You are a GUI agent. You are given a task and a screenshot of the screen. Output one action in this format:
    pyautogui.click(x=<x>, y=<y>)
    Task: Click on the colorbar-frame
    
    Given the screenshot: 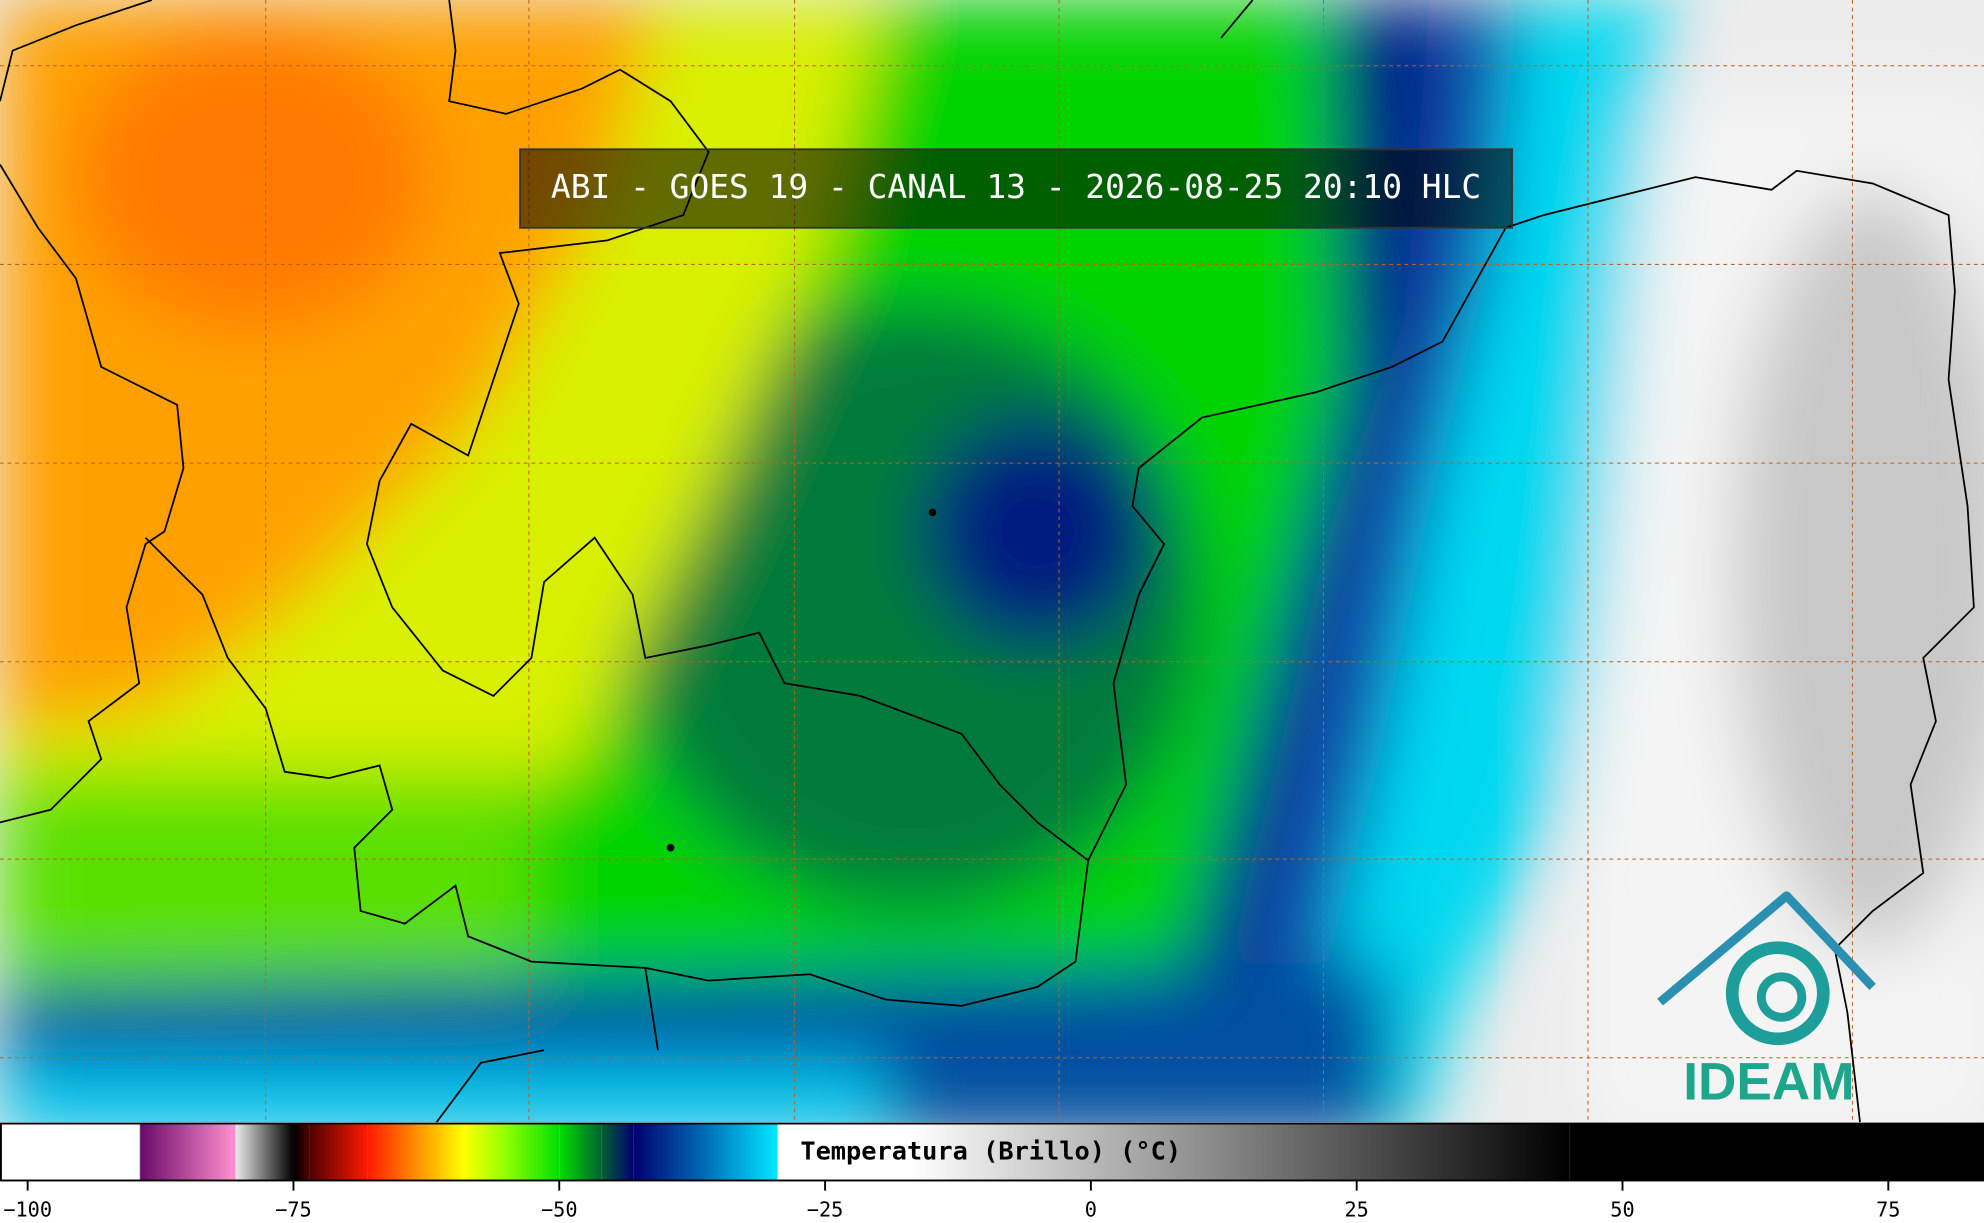 What is the action you would take?
    pyautogui.click(x=992, y=1152)
    